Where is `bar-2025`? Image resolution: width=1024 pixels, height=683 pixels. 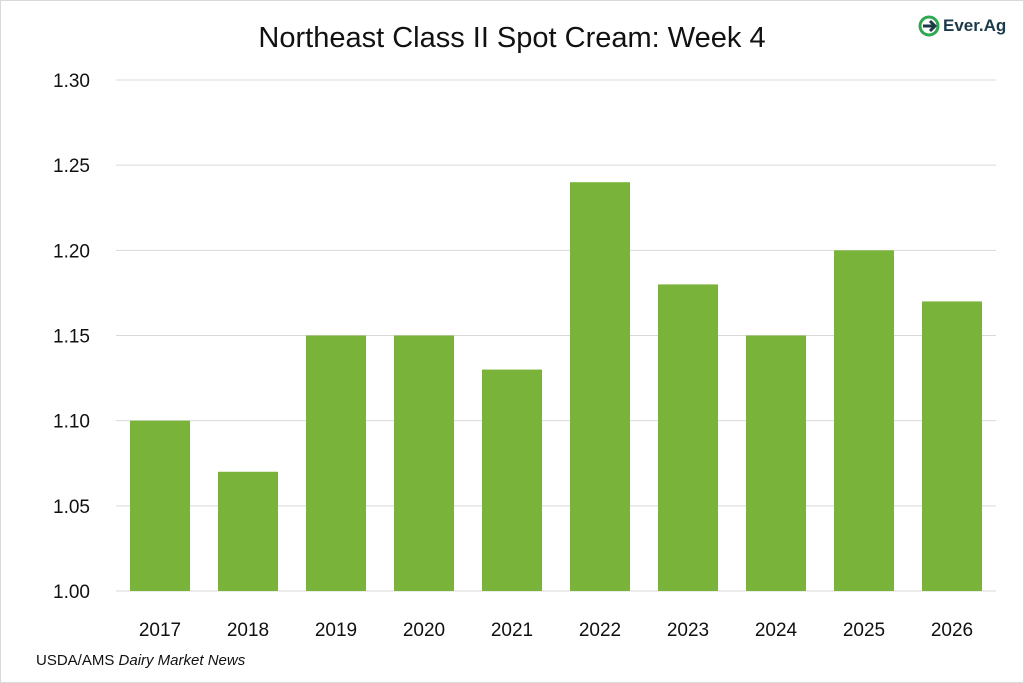
bar-2025 is located at coordinates (864, 421).